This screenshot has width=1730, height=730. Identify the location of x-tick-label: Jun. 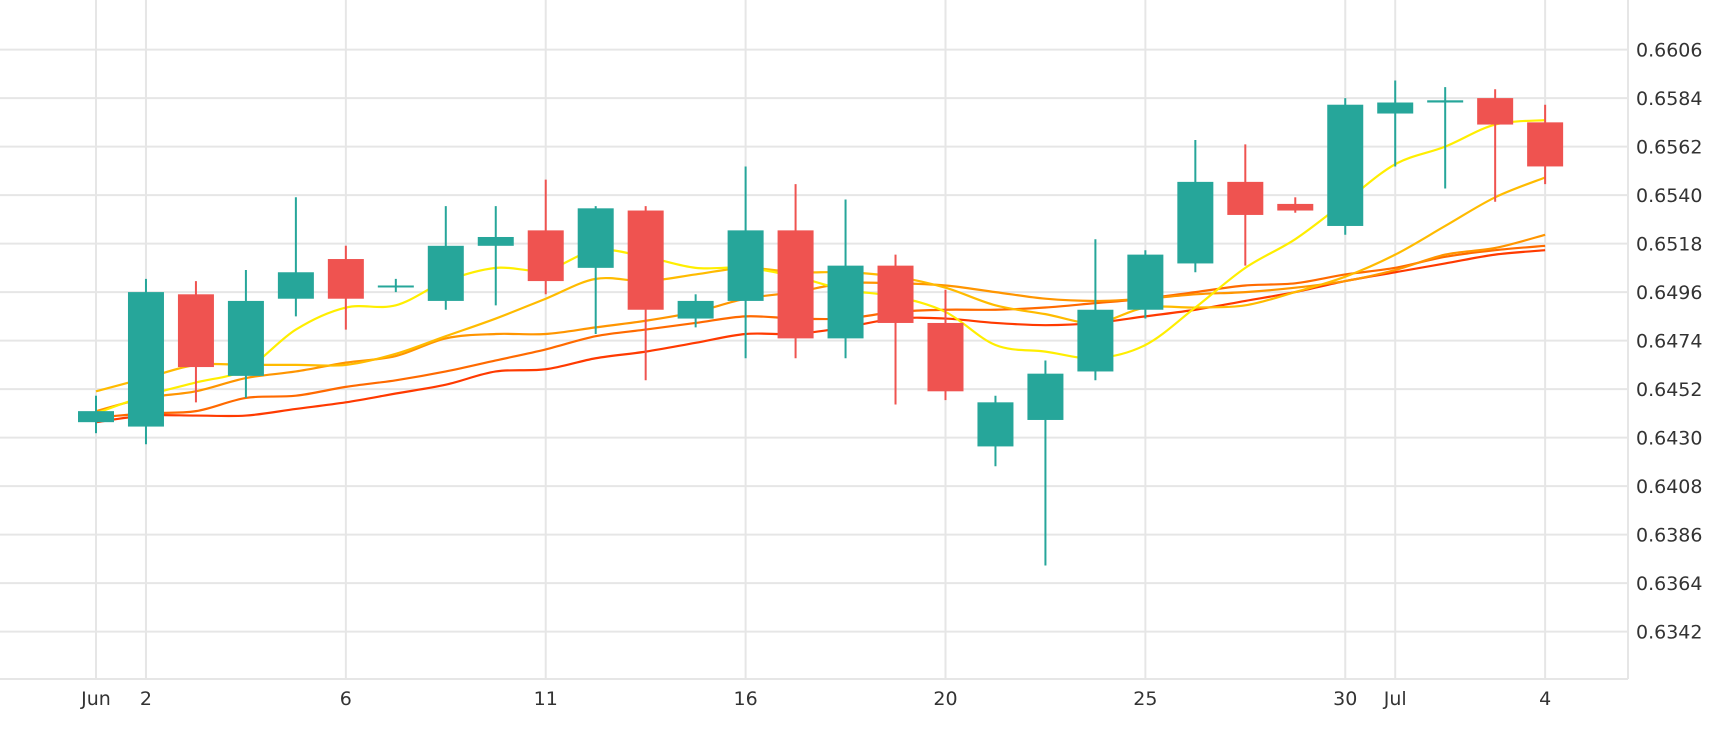
(95, 699).